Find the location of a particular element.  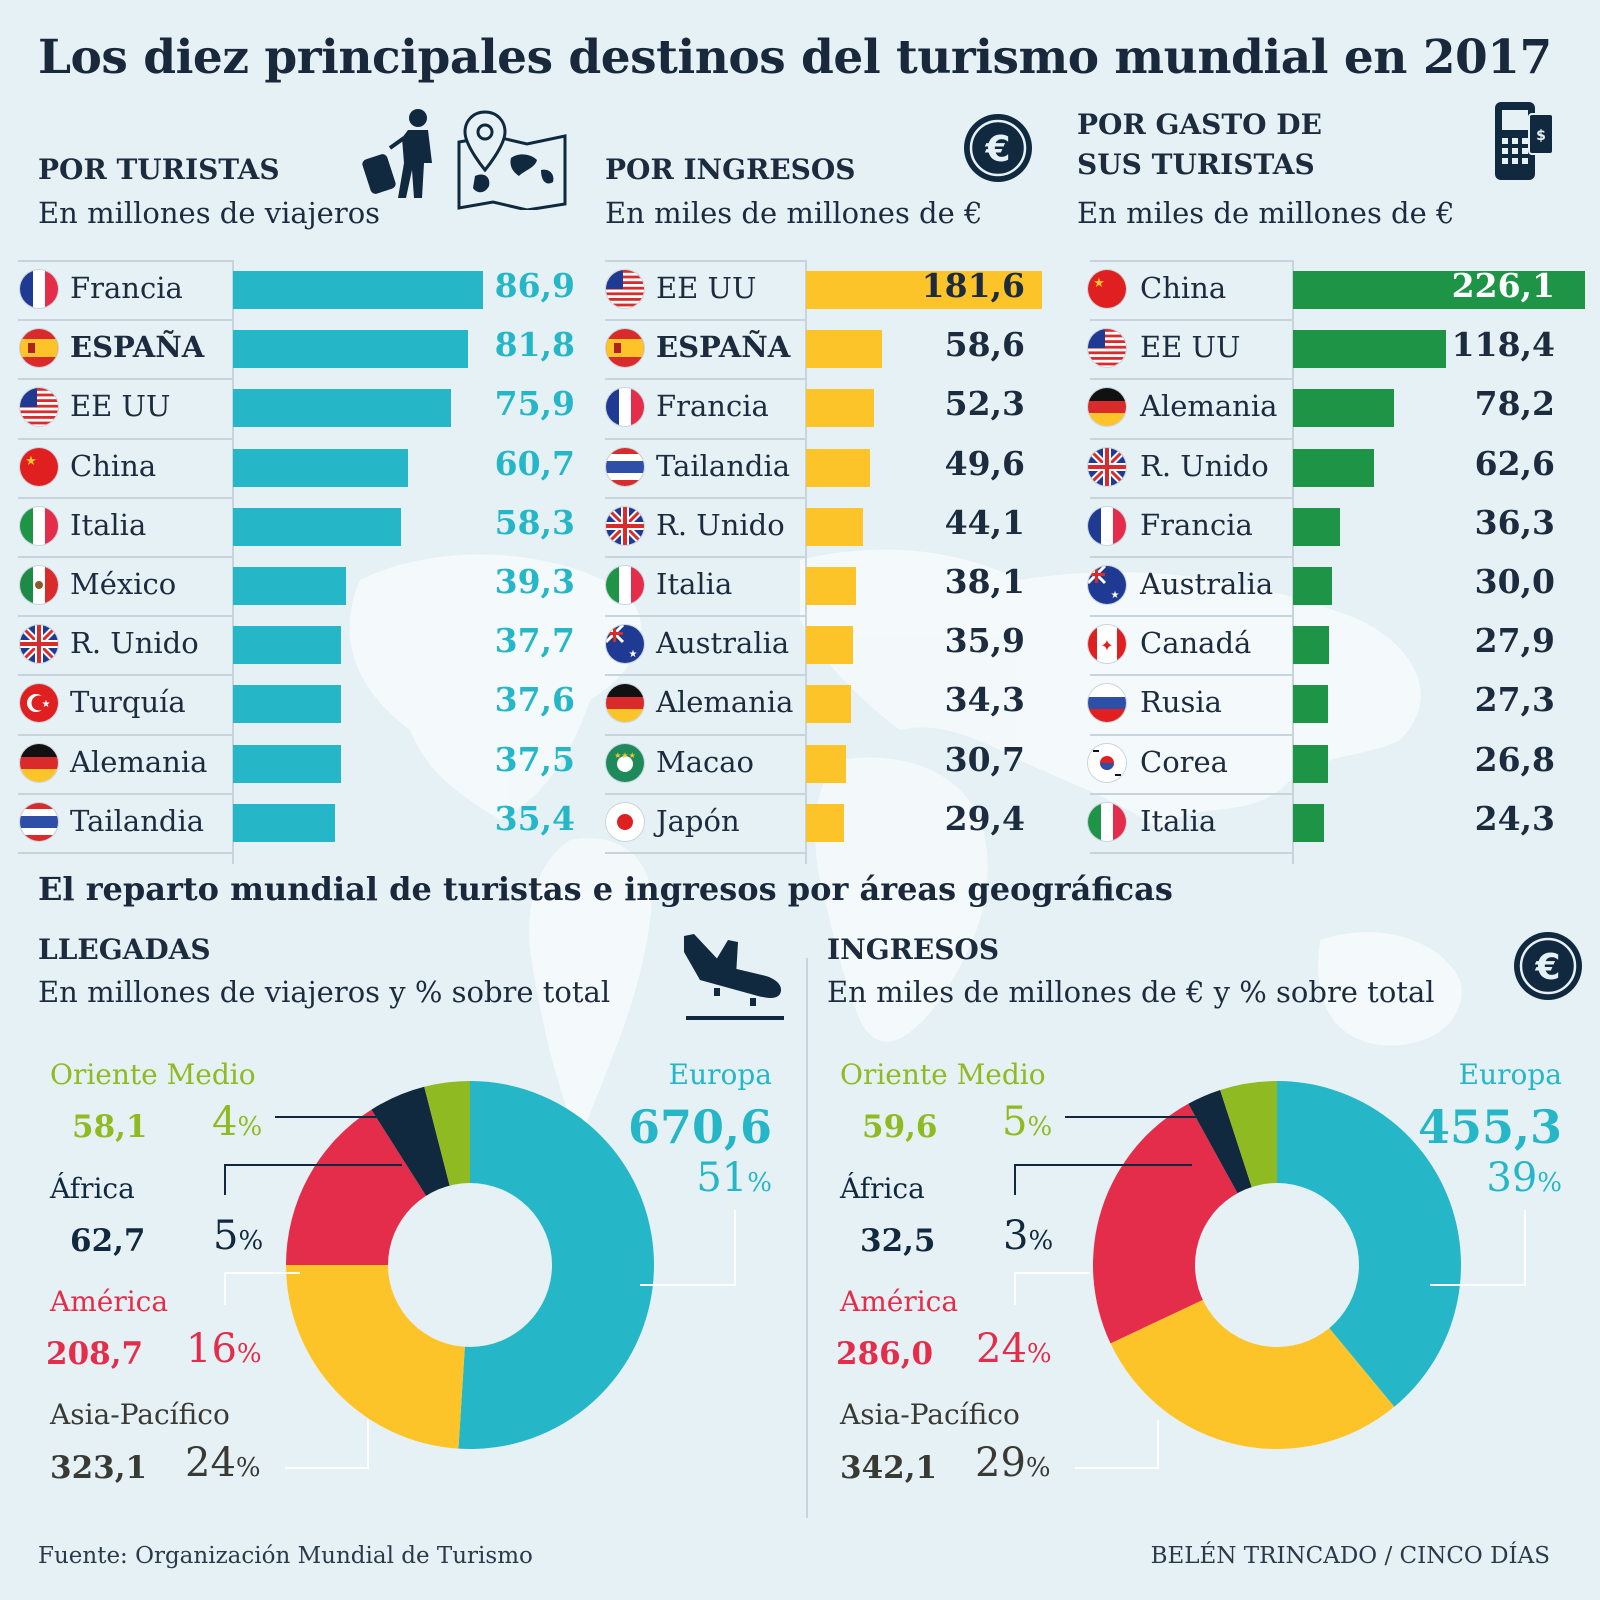

income-country-label: Tailandia is located at coordinates (723, 465).